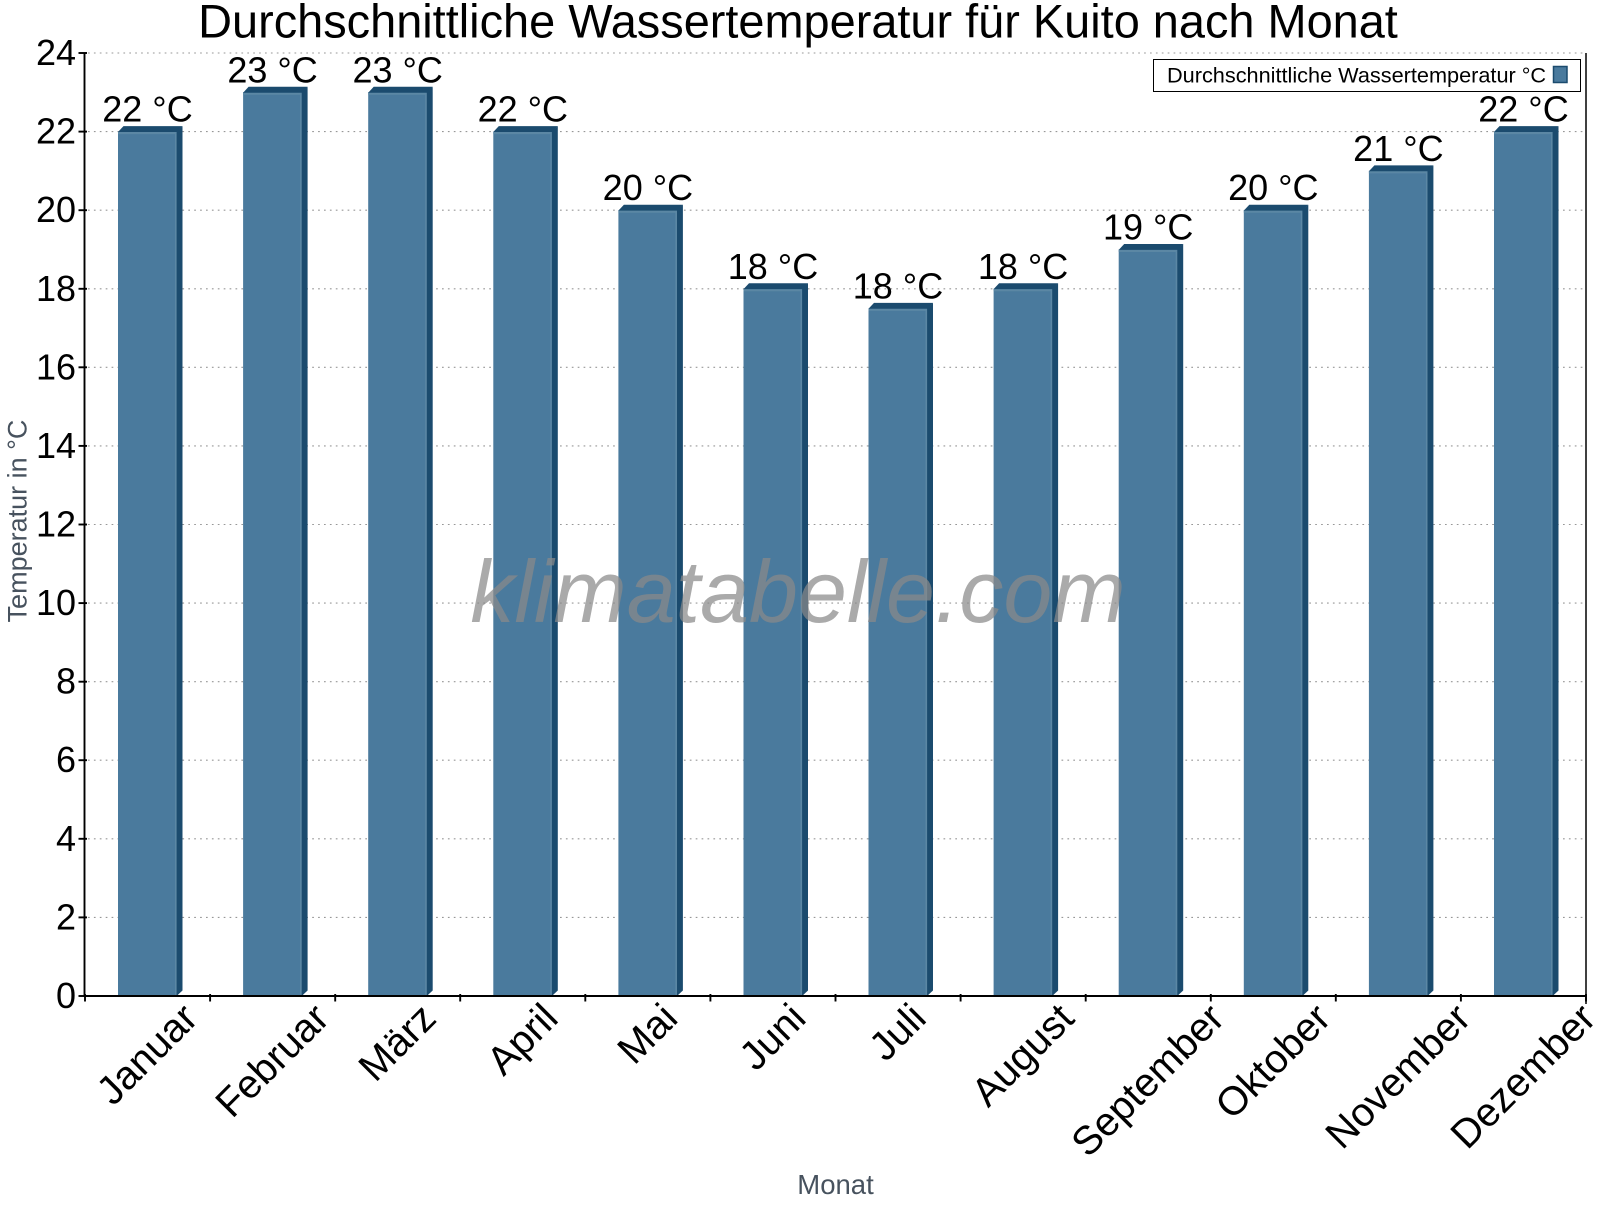 The image size is (1600, 1205). What do you see at coordinates (56, 288) in the screenshot?
I see `svg-text: 18` at bounding box center [56, 288].